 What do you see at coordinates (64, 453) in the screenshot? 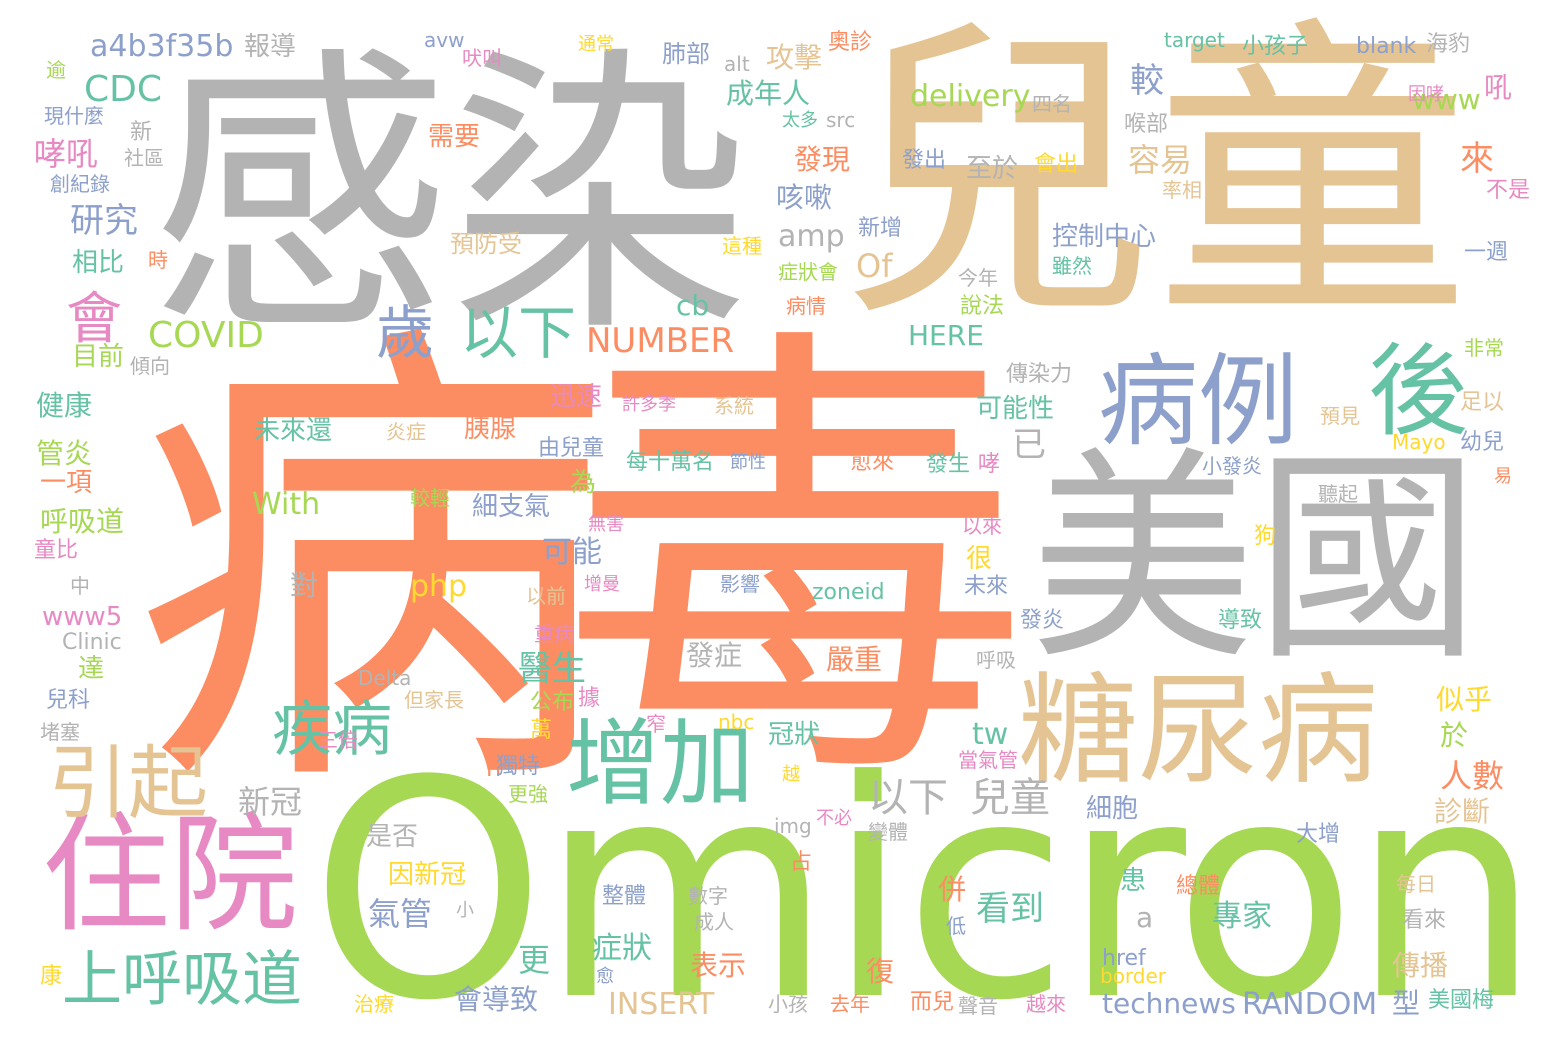
I see `word-guanyan: 管炎` at bounding box center [64, 453].